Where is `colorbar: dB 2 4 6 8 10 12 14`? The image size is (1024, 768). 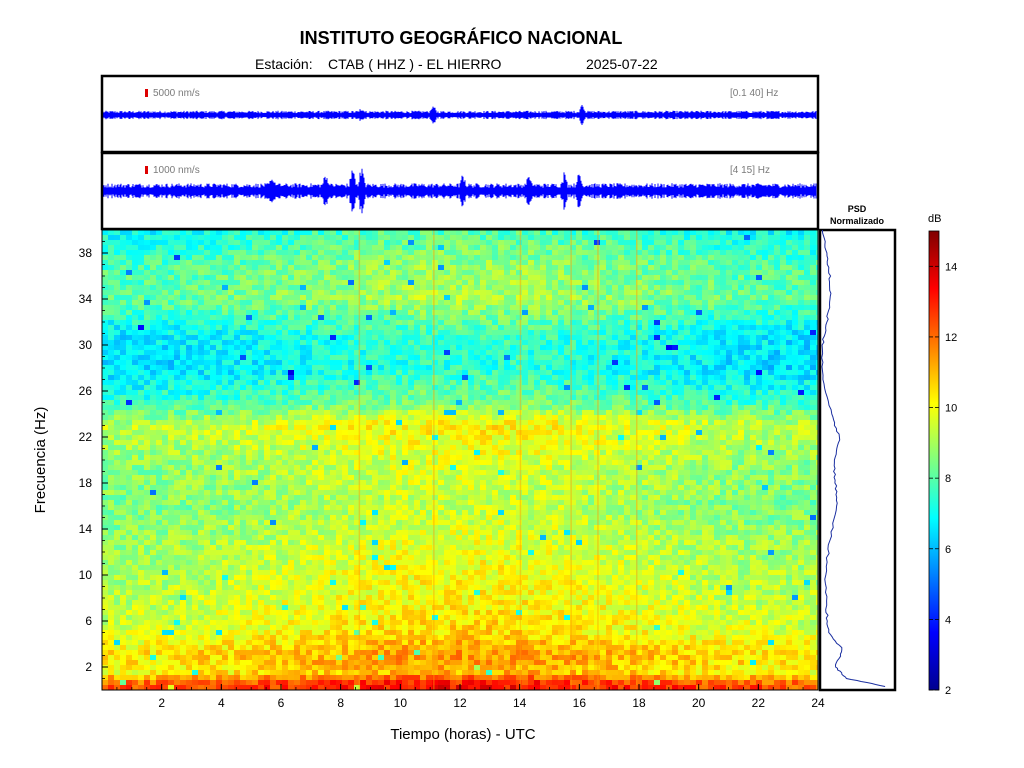 colorbar: dB 2 4 6 8 10 12 14 is located at coordinates (942, 455).